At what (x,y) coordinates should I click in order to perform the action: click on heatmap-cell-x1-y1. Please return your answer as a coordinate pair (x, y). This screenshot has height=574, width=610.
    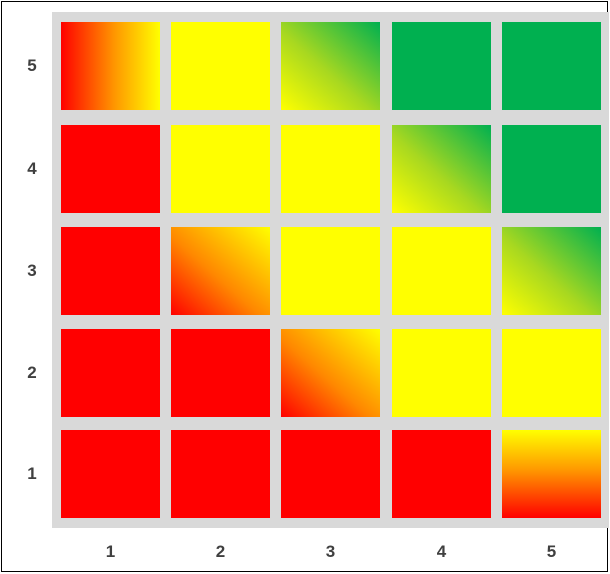
    Looking at the image, I should click on (110, 474).